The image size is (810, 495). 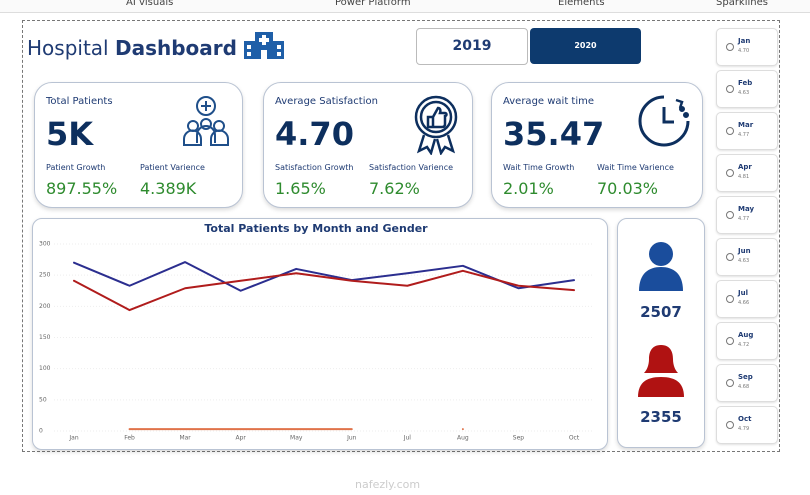 I want to click on kpi-subvalue: 4.389K, so click(x=168, y=188).